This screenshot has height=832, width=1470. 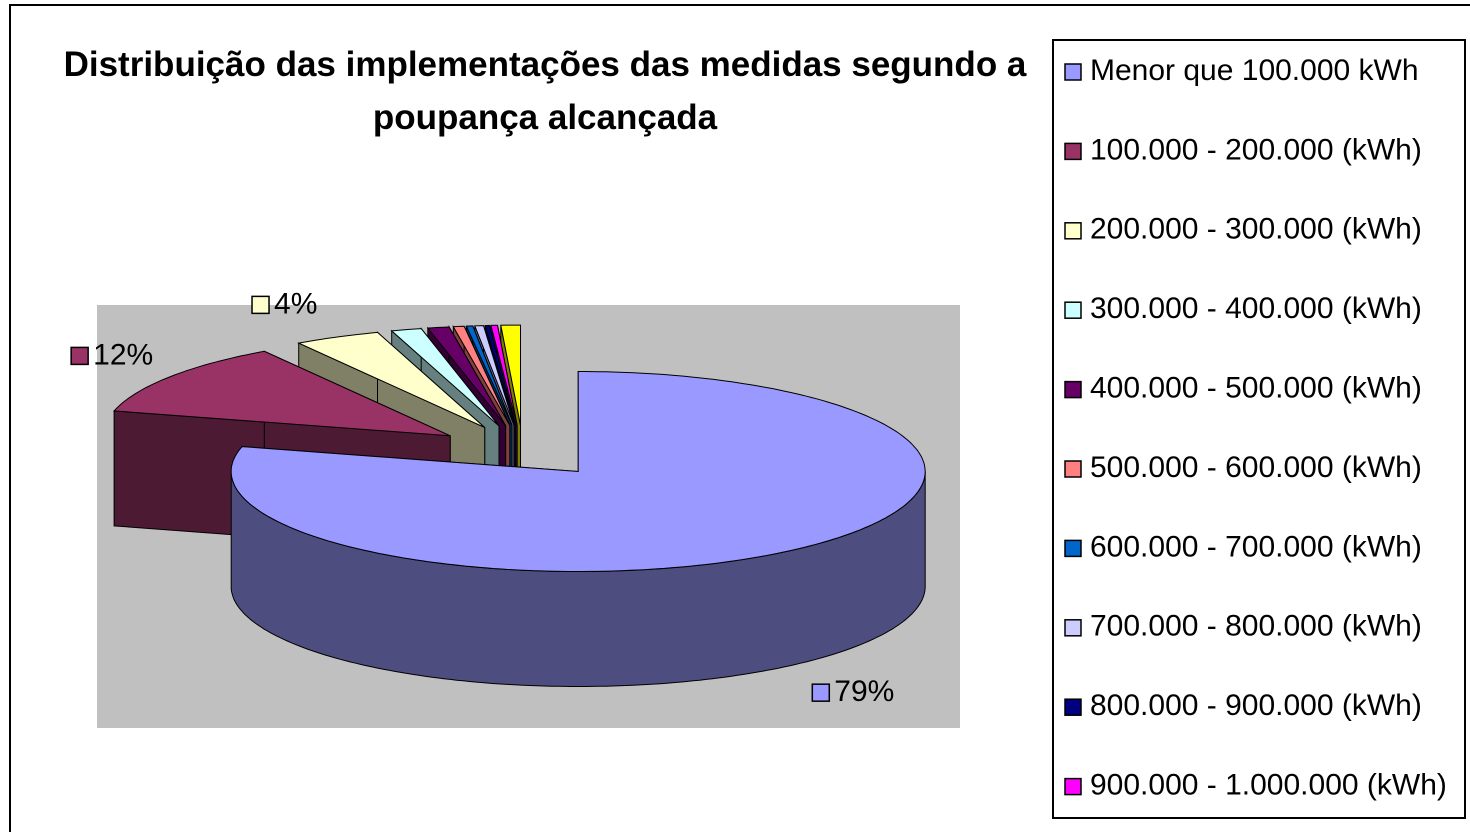 What do you see at coordinates (1254, 70) in the screenshot?
I see `legend-label: Menor que 100.000 kWh` at bounding box center [1254, 70].